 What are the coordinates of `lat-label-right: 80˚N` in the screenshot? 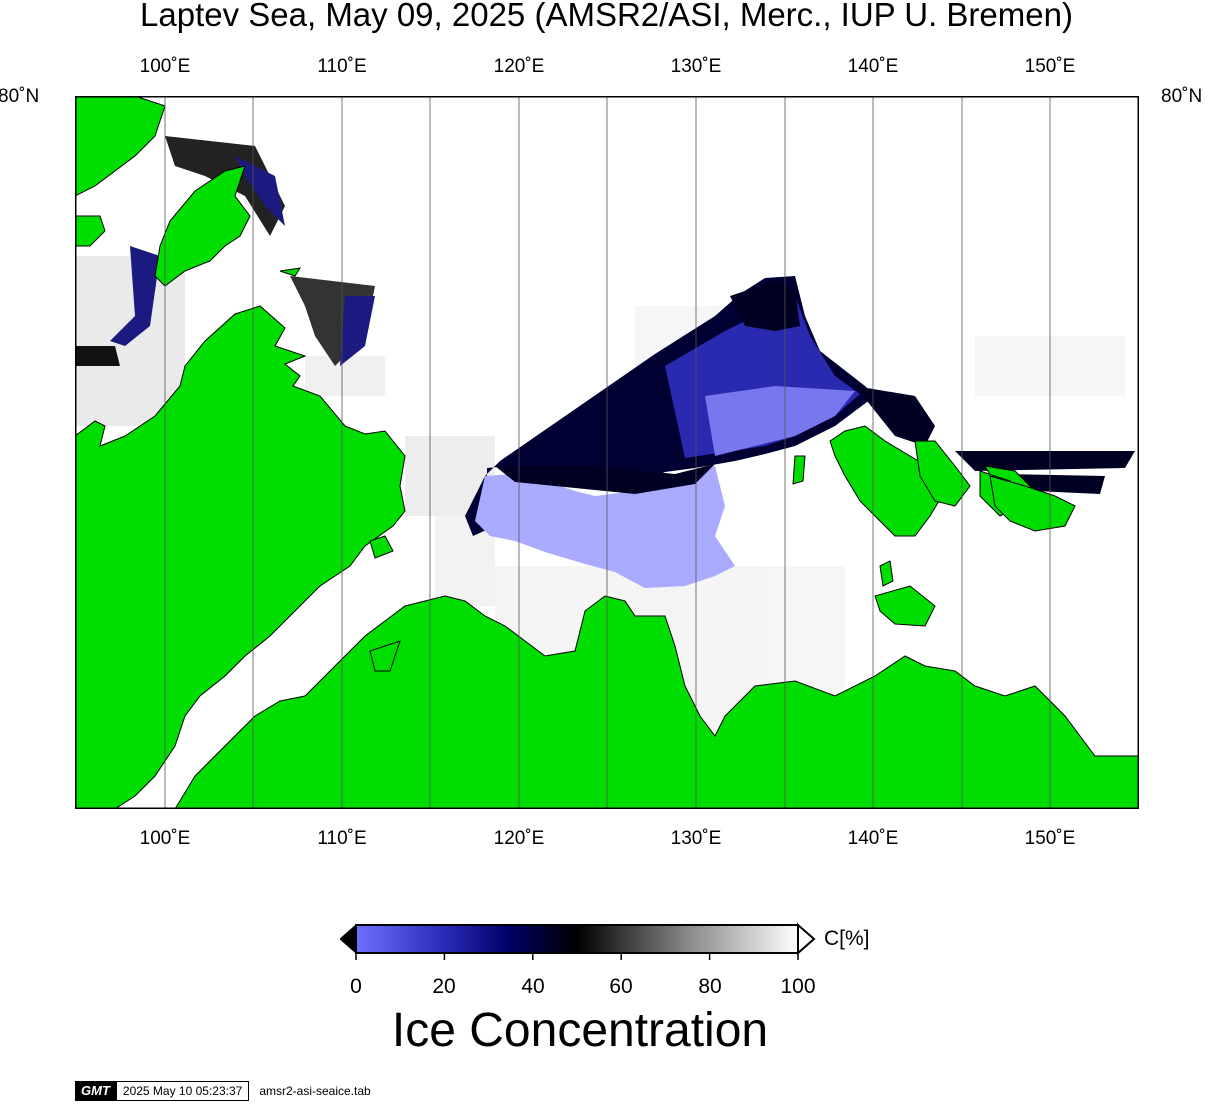 It's located at (1182, 96).